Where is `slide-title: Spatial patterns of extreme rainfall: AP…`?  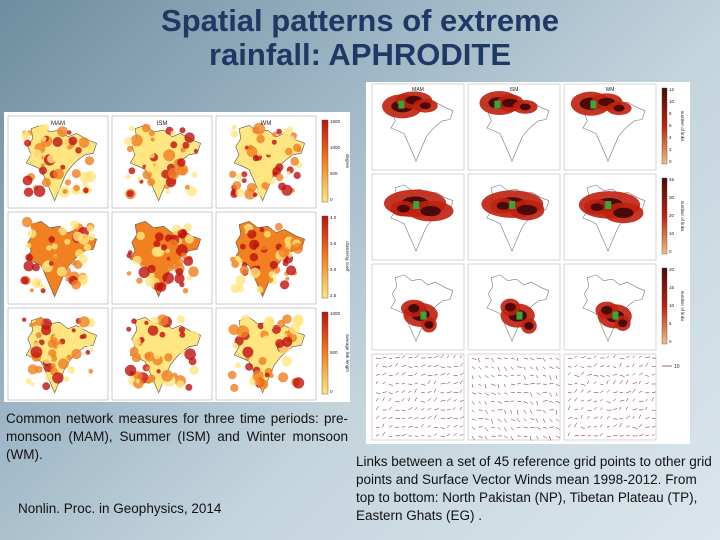 slide-title: Spatial patterns of extreme rainfall: AP… is located at coordinates (360, 38).